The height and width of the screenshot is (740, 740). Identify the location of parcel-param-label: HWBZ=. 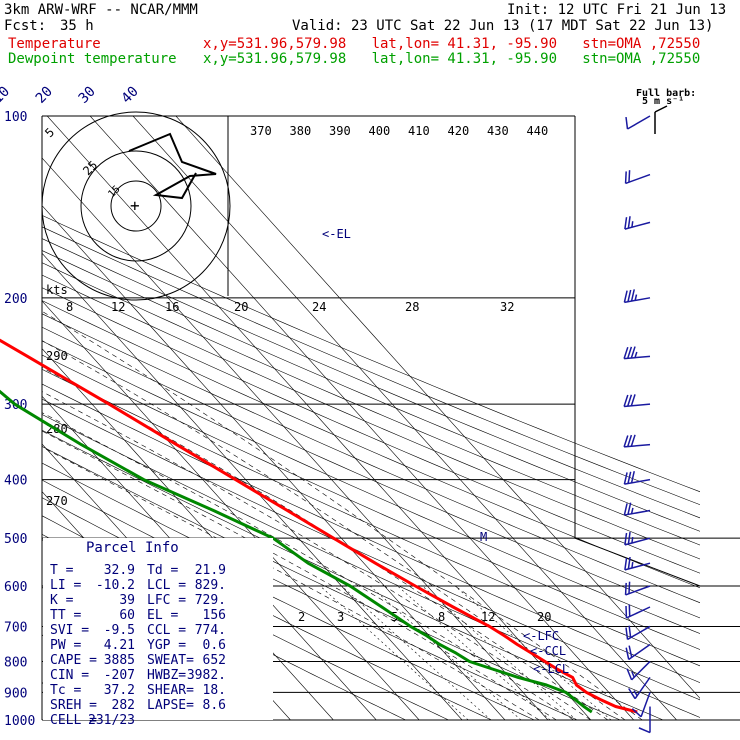
(166, 675).